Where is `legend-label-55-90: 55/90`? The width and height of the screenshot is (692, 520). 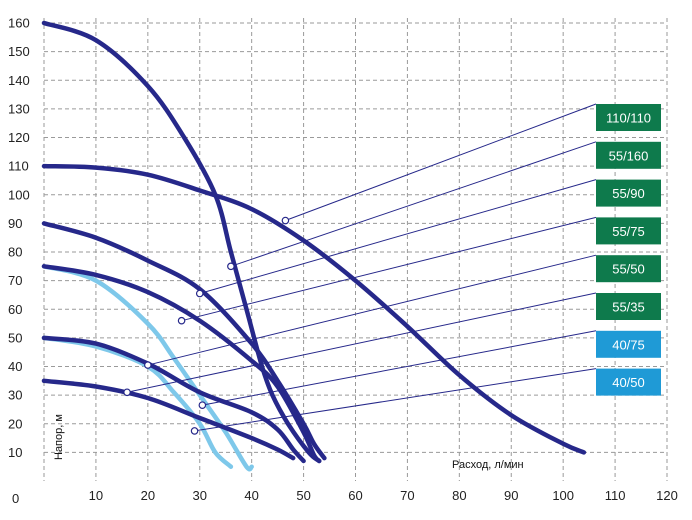
legend-label-55-90: 55/90 is located at coordinates (628, 193).